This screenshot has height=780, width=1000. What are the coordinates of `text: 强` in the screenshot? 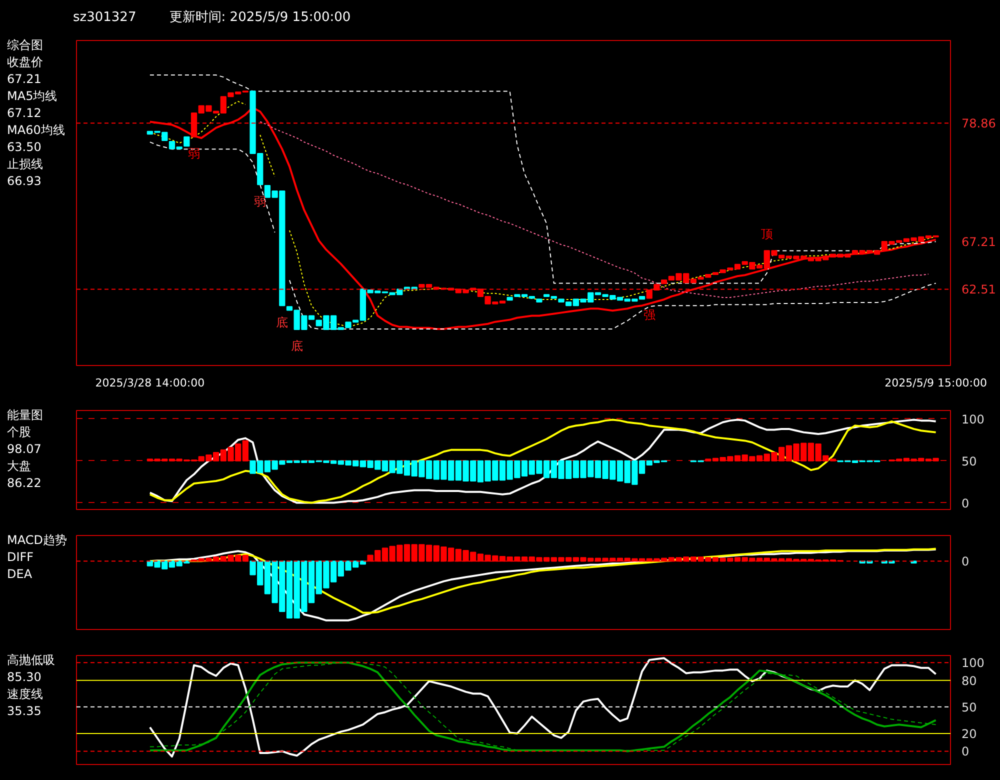 It's located at (649, 315).